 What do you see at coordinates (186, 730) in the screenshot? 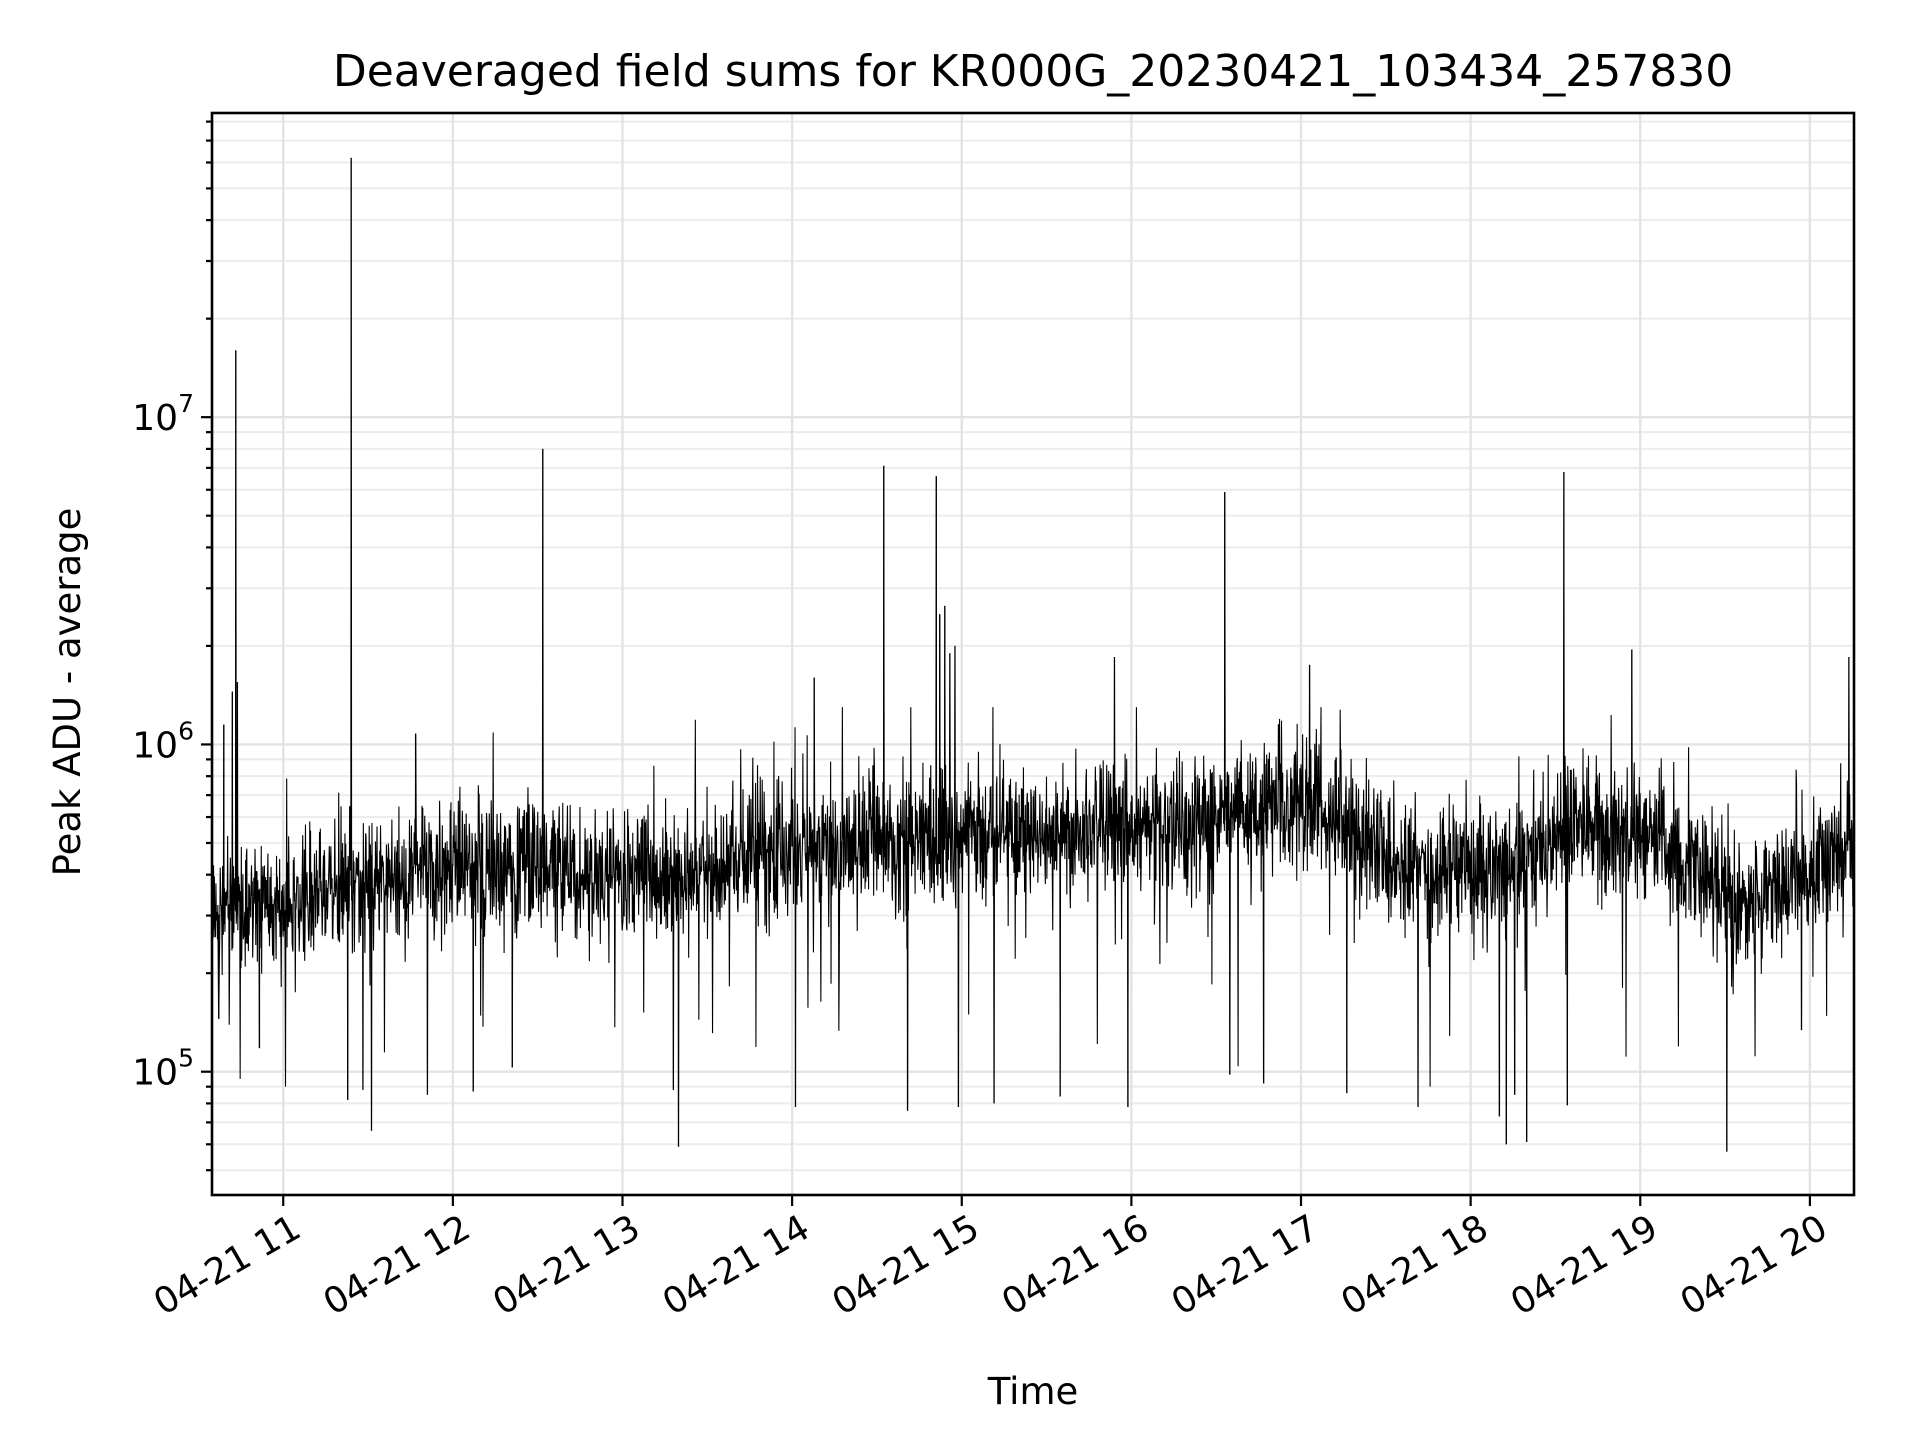
I see `y-tick-exponent: 6` at bounding box center [186, 730].